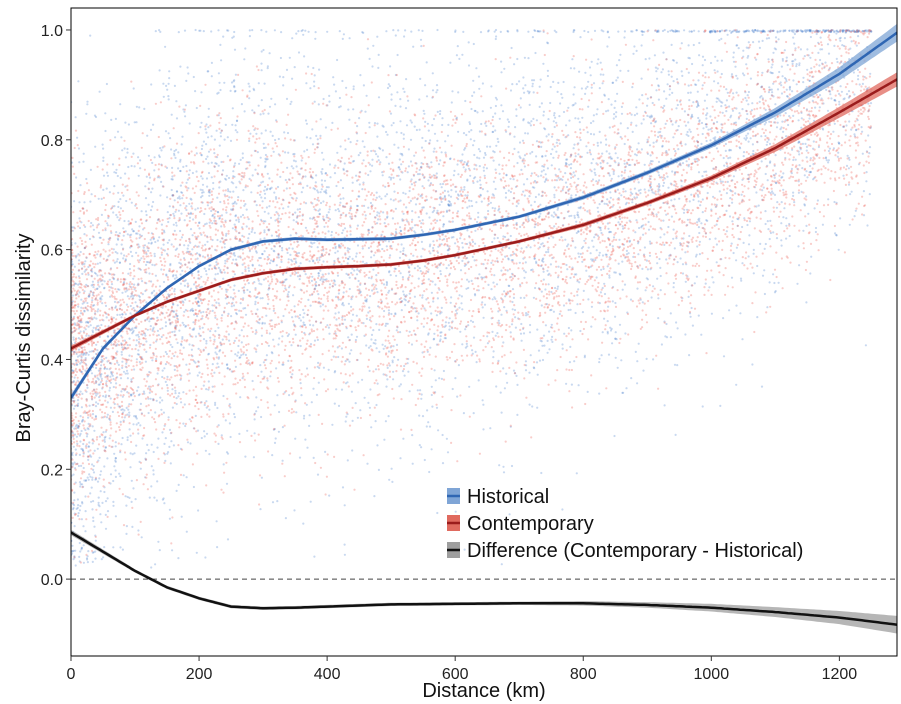  Describe the element at coordinates (635, 551) in the screenshot. I see `legend-label-2: Difference (Contemporary - Historical)` at that location.